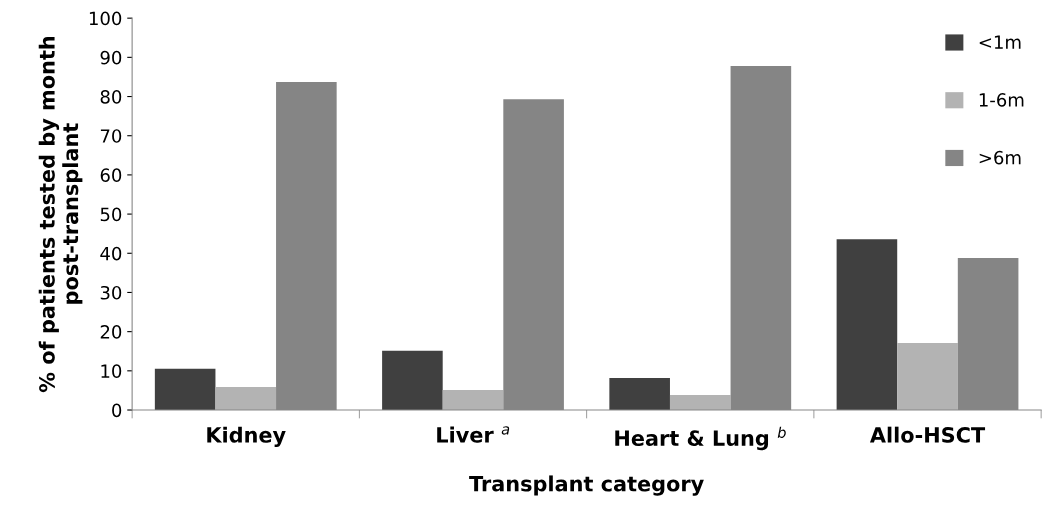 The image size is (1057, 519). Describe the element at coordinates (111, 57) in the screenshot. I see `y-tick-label: 90` at that location.